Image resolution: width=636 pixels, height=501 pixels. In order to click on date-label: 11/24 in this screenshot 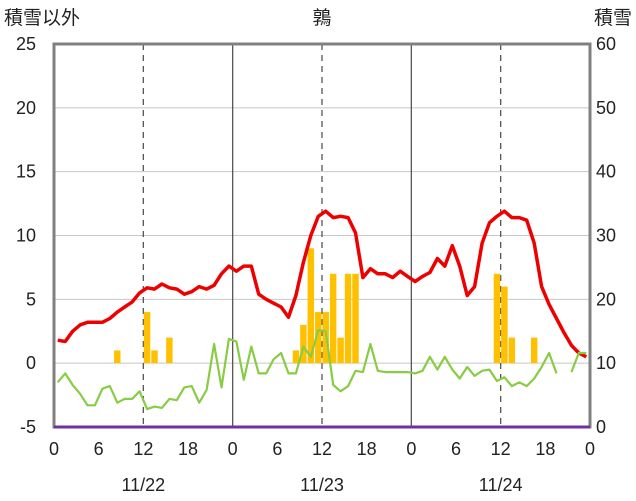, I will do `click(501, 485)`.